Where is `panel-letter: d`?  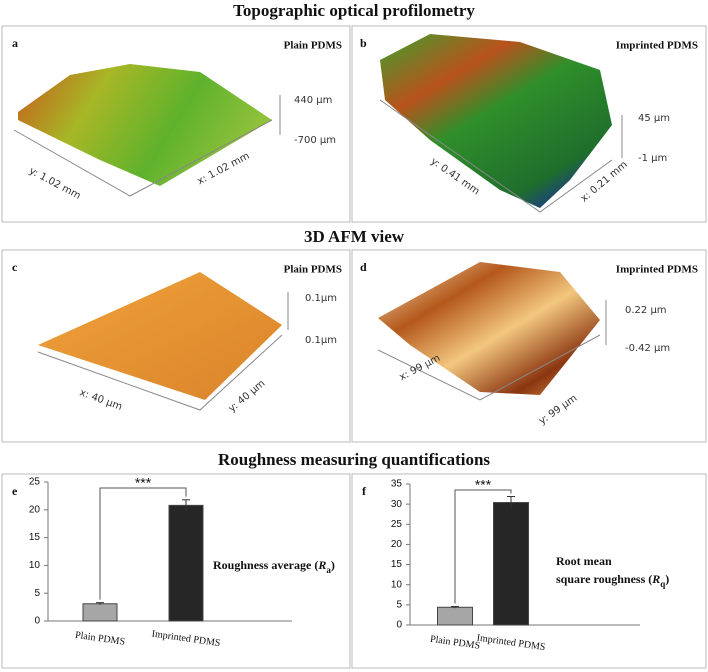 panel-letter: d is located at coordinates (363, 267).